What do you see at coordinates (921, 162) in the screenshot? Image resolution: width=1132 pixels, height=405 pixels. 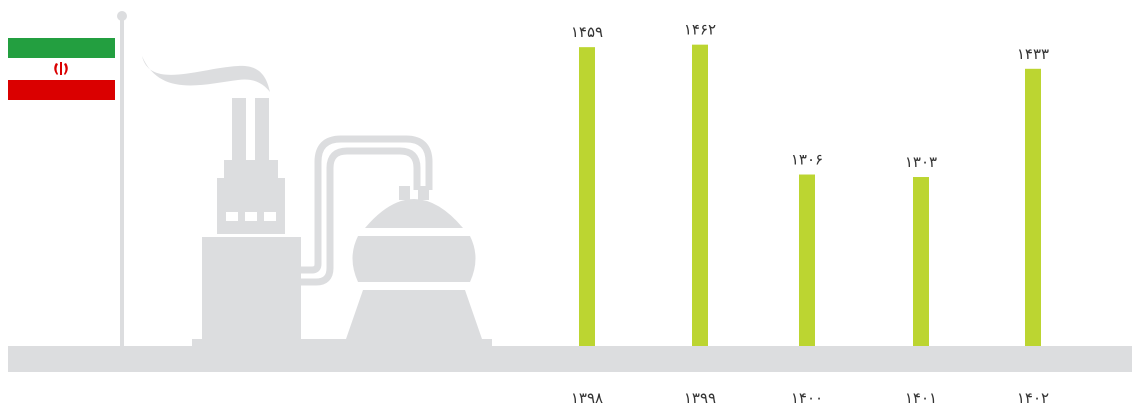 I see `value-label-3: ۱۳۰۳` at bounding box center [921, 162].